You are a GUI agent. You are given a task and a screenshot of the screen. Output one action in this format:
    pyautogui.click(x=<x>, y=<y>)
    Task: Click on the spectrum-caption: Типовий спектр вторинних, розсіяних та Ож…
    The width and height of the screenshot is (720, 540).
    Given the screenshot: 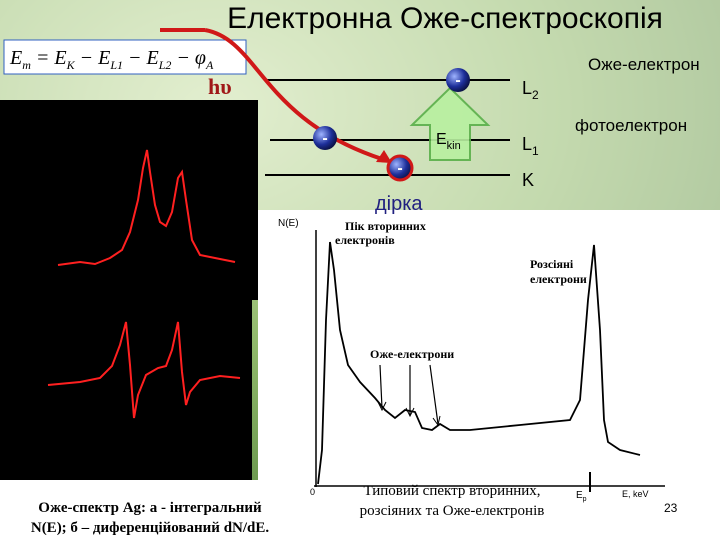 What is the action you would take?
    pyautogui.click(x=452, y=501)
    